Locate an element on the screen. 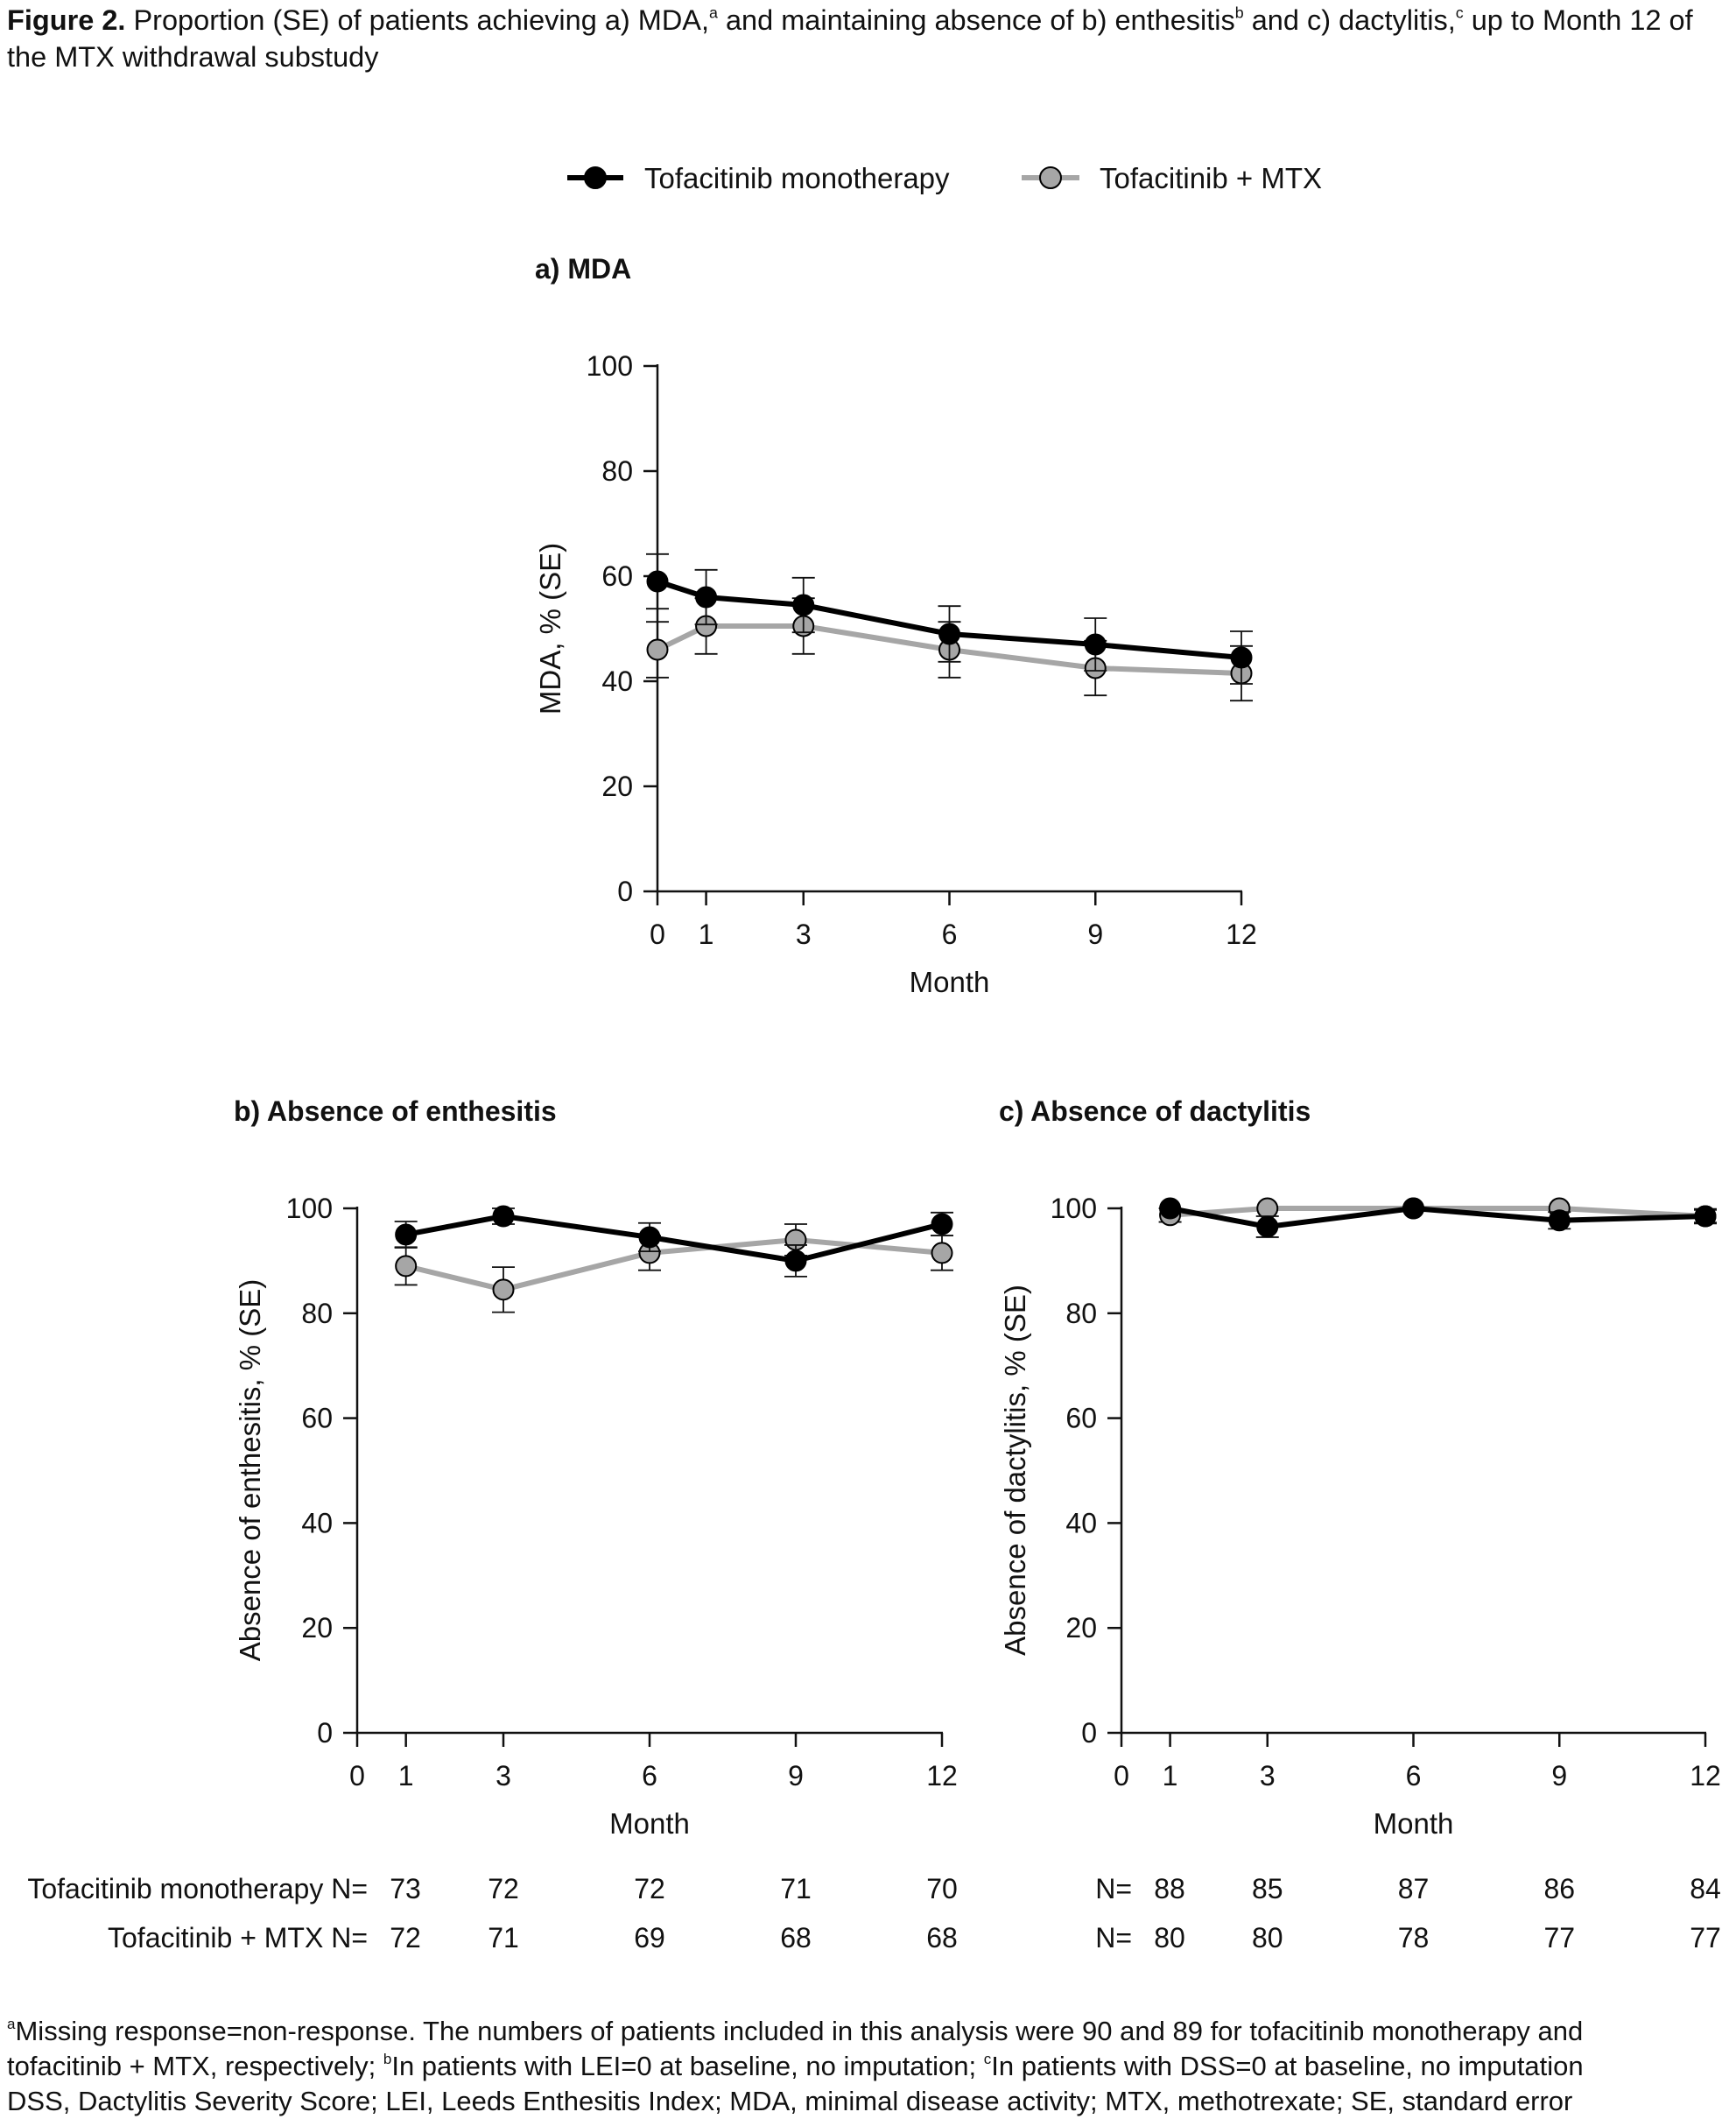 This screenshot has width=1736, height=2126. figure-label: Figure 2. is located at coordinates (66, 20).